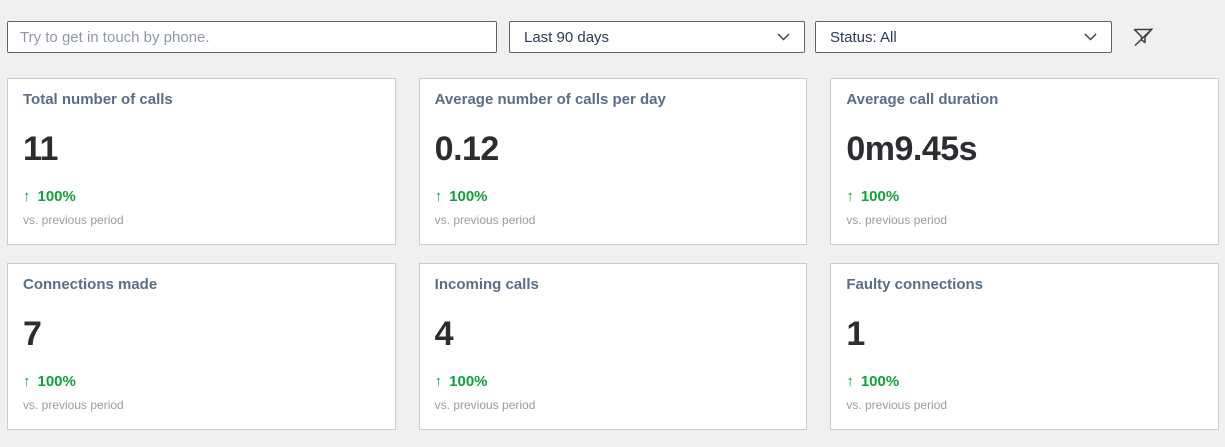 Image resolution: width=1225 pixels, height=447 pixels. Describe the element at coordinates (912, 149) in the screenshot. I see `card-value: 0m9.45s` at that location.